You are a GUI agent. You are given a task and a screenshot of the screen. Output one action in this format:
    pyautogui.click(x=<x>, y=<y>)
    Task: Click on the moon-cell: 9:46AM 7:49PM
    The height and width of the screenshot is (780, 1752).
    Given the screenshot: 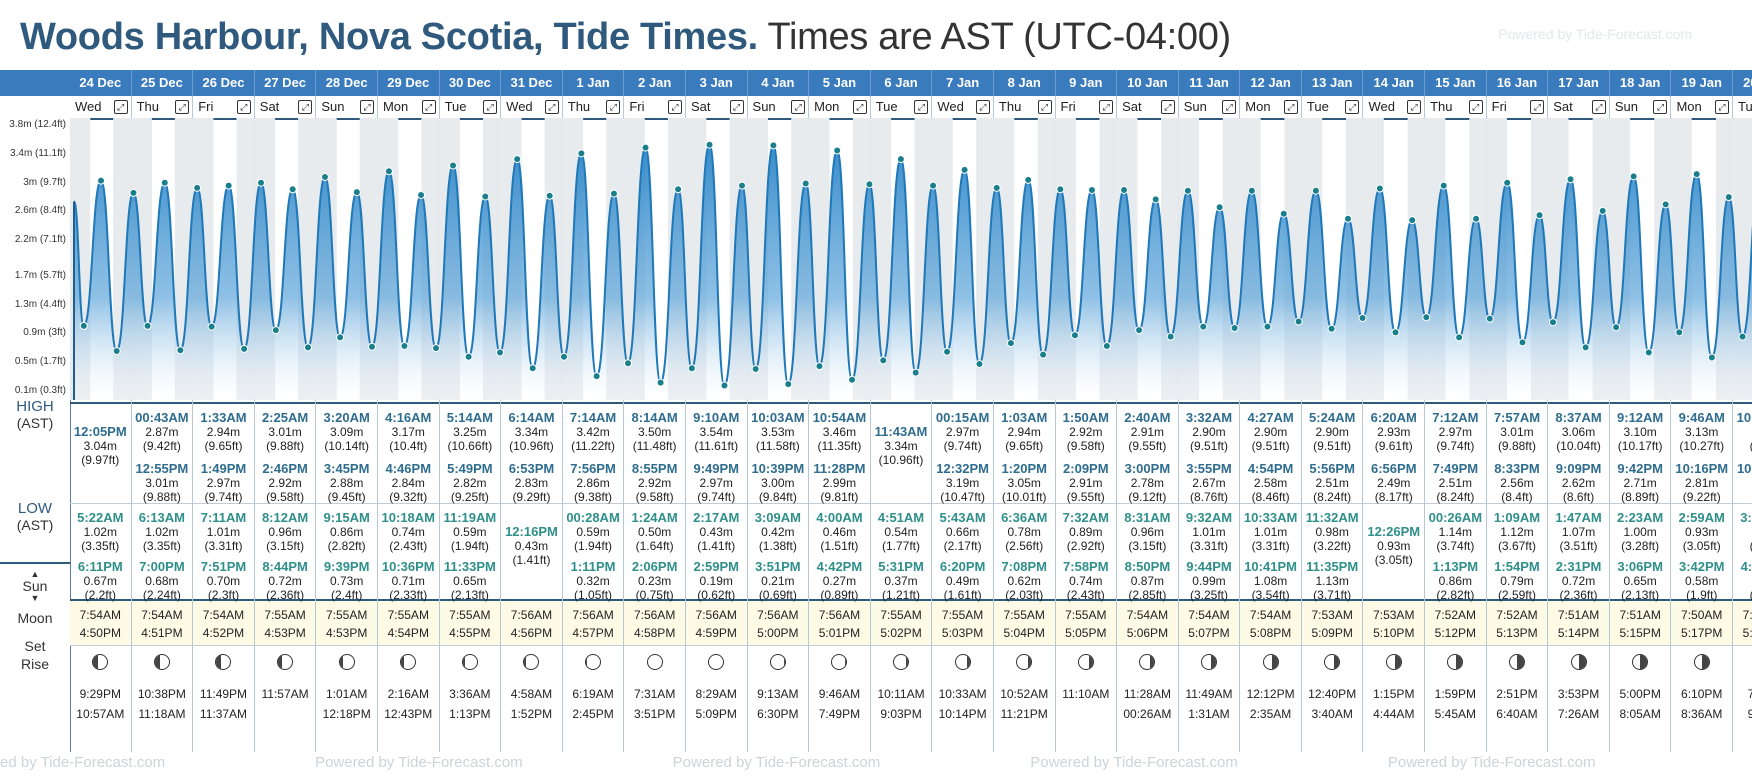 What is the action you would take?
    pyautogui.click(x=839, y=688)
    